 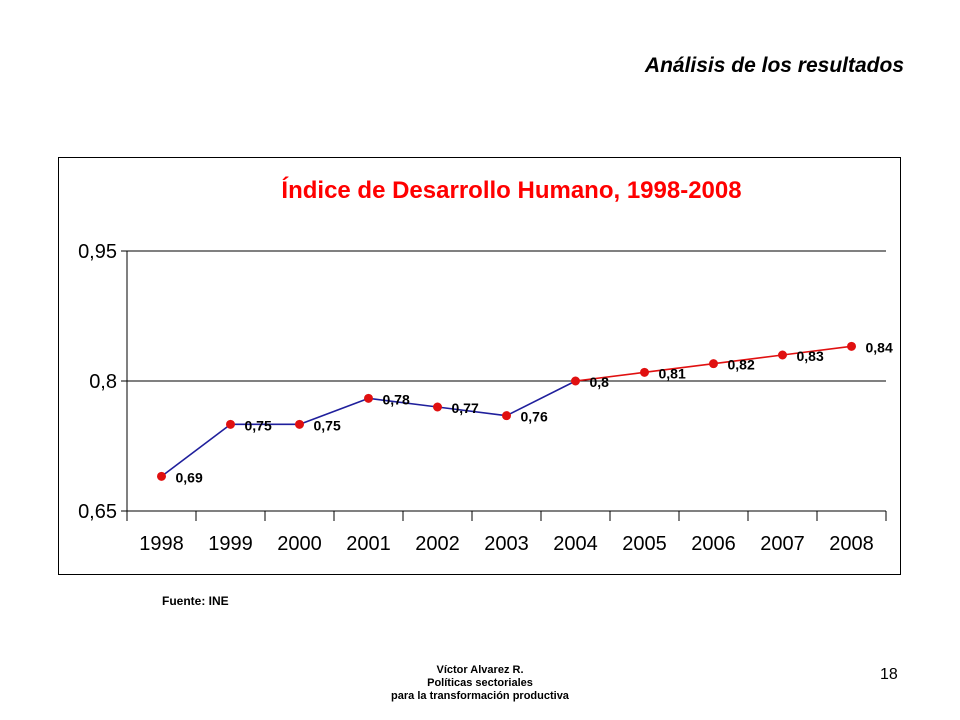 What do you see at coordinates (480, 696) in the screenshot?
I see `footer-subtitle: para la transformación productiva` at bounding box center [480, 696].